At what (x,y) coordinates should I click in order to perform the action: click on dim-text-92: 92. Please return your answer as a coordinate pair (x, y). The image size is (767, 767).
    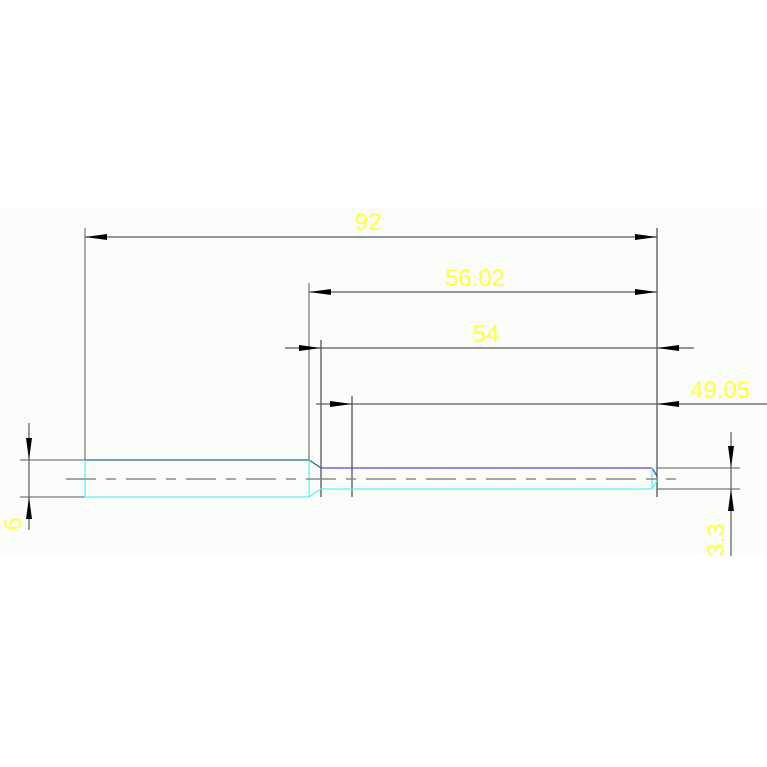
    Looking at the image, I should click on (368, 222).